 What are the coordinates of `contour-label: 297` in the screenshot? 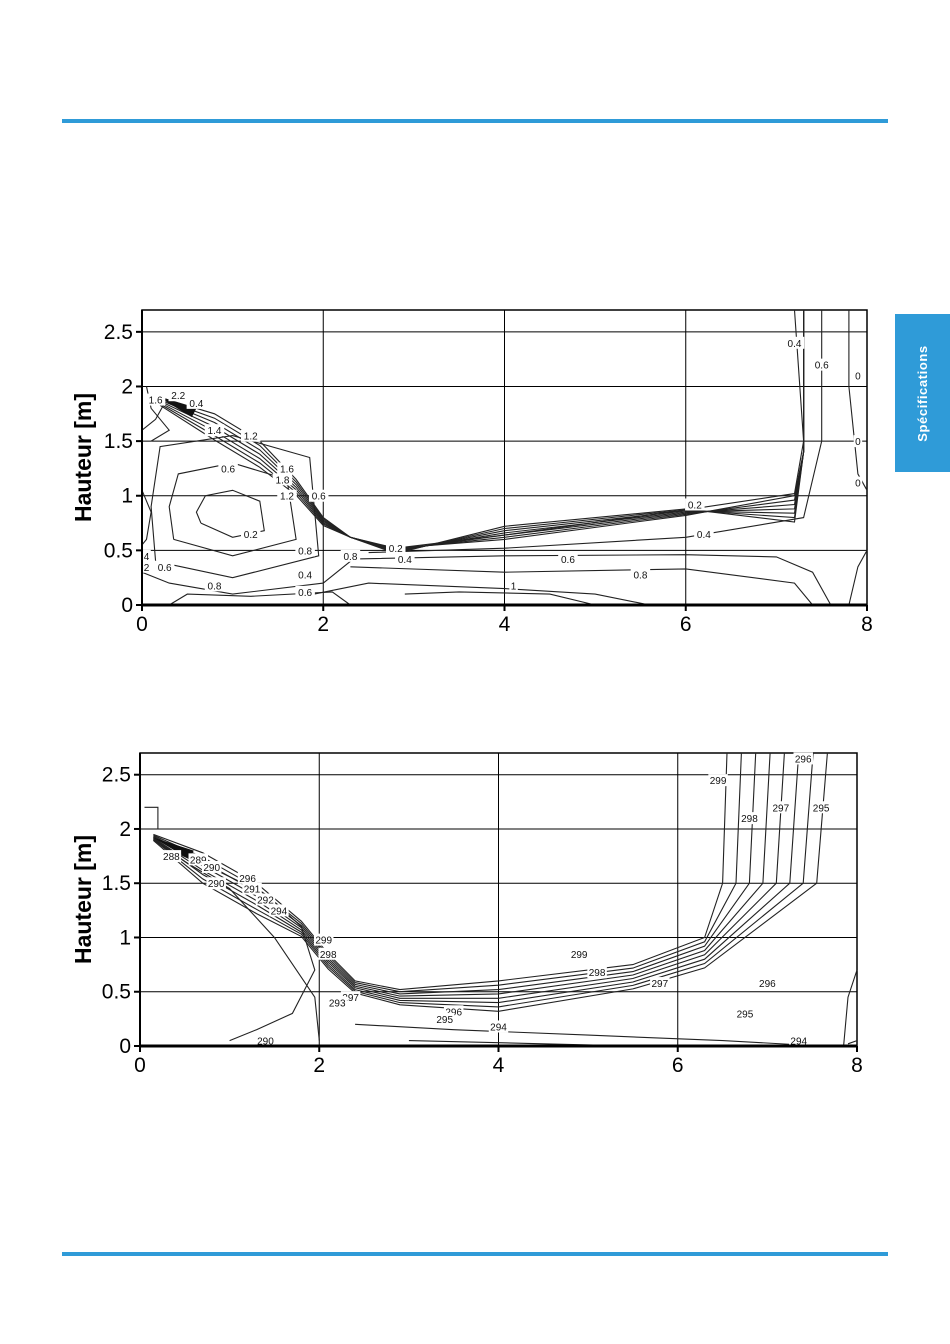 It's located at (350, 998).